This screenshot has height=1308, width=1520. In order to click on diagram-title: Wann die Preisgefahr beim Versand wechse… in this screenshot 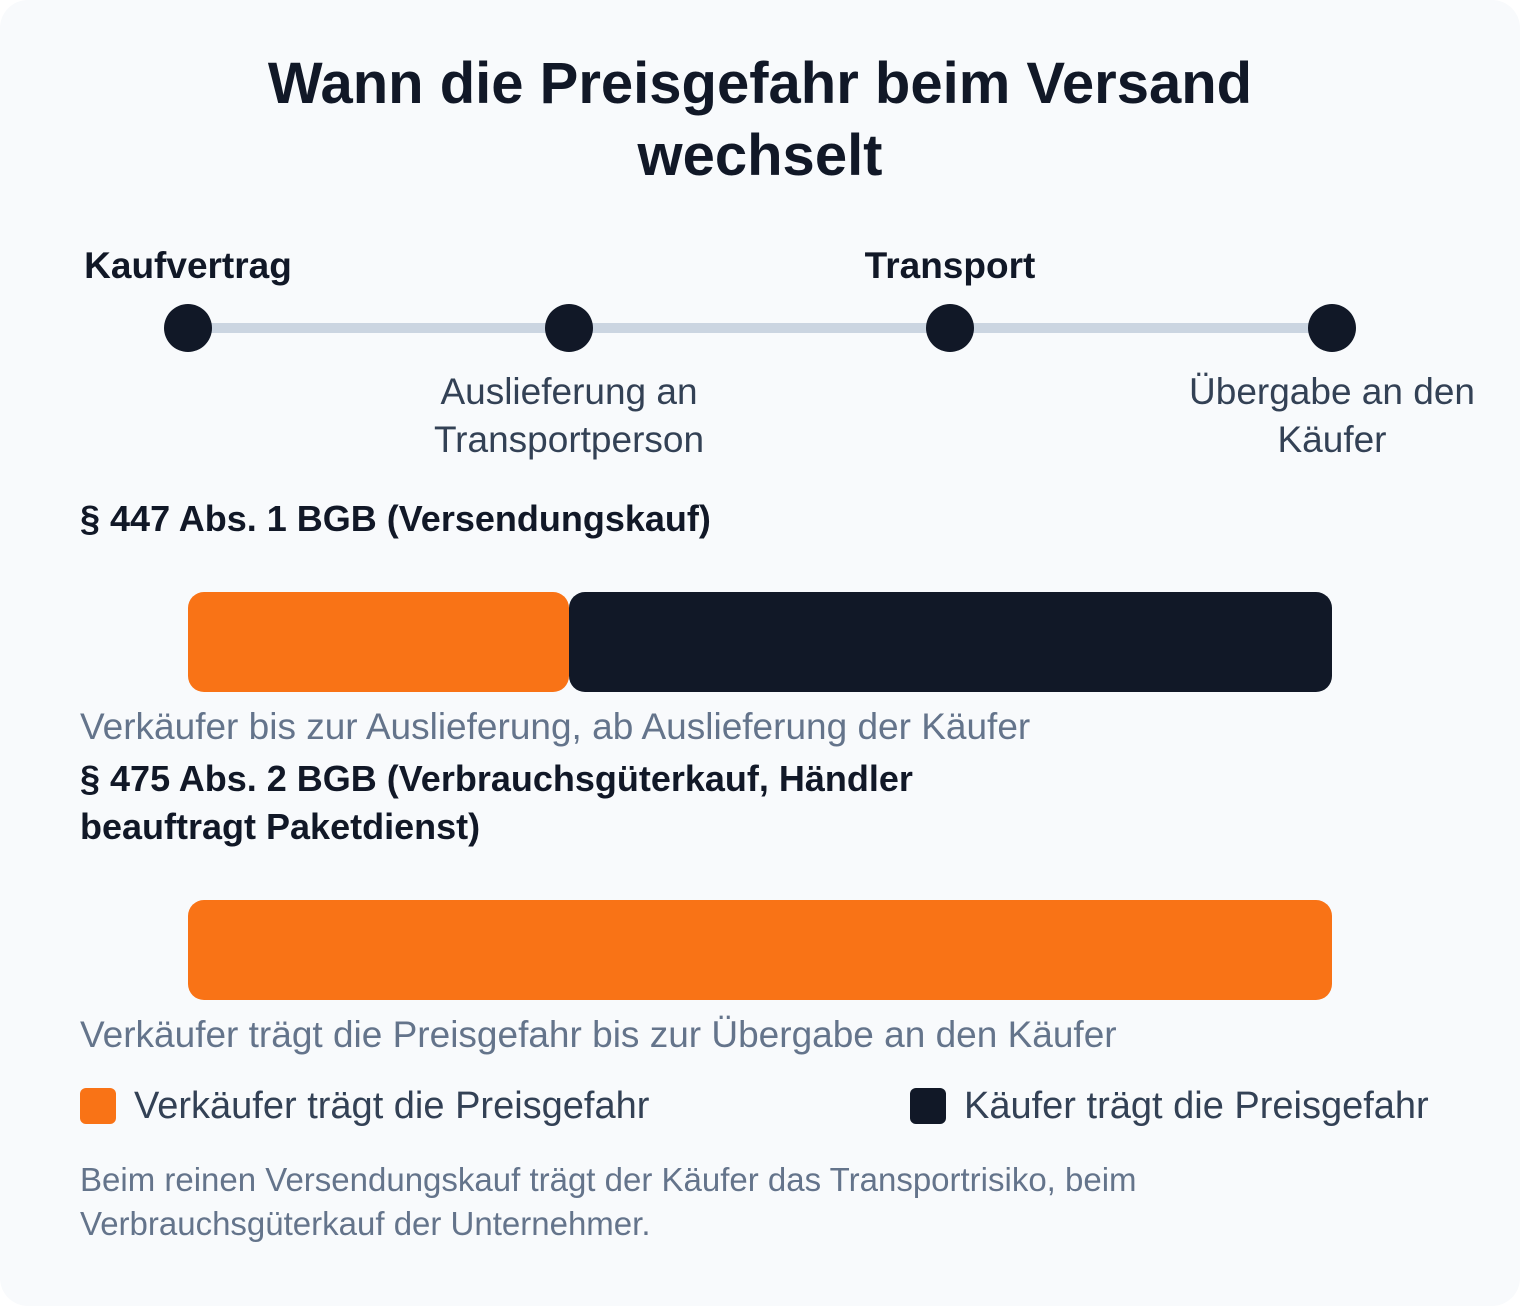, I will do `click(760, 119)`.